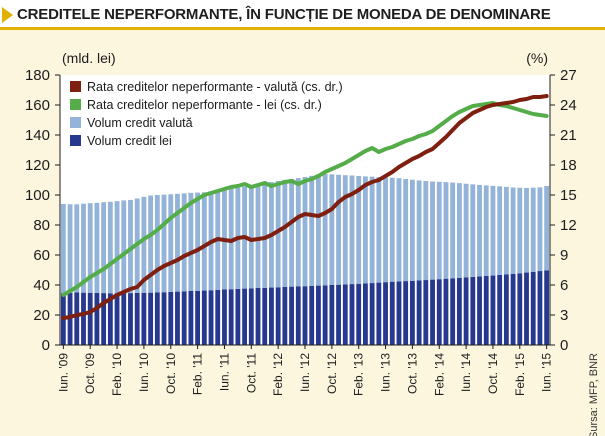  Describe the element at coordinates (568, 195) in the screenshot. I see `y-right-tick-label: 15` at that location.